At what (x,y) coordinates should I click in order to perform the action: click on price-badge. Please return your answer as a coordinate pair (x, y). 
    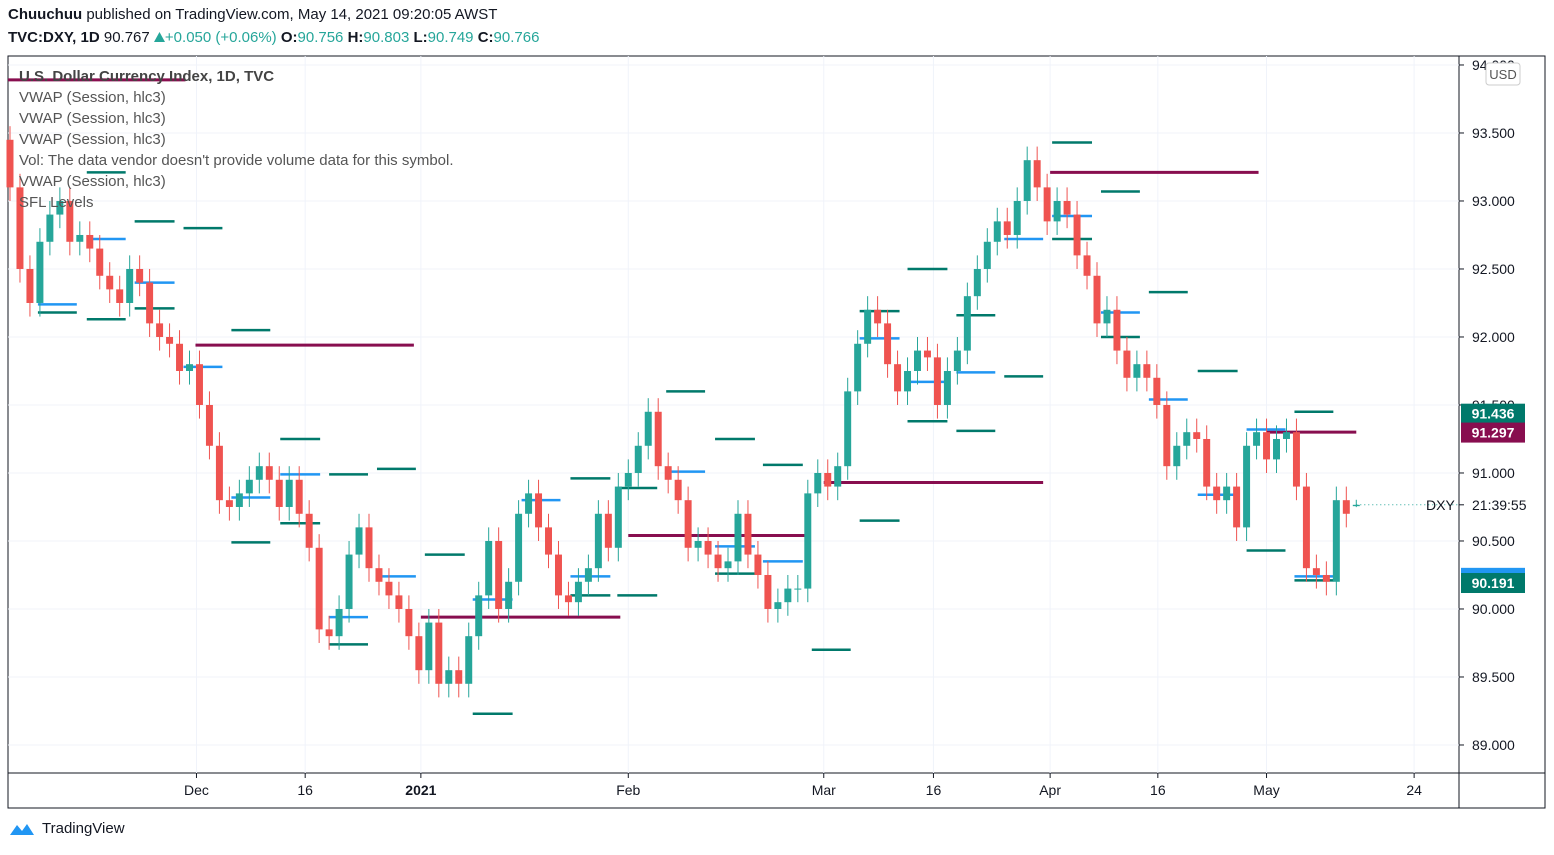
    Looking at the image, I should click on (1493, 583).